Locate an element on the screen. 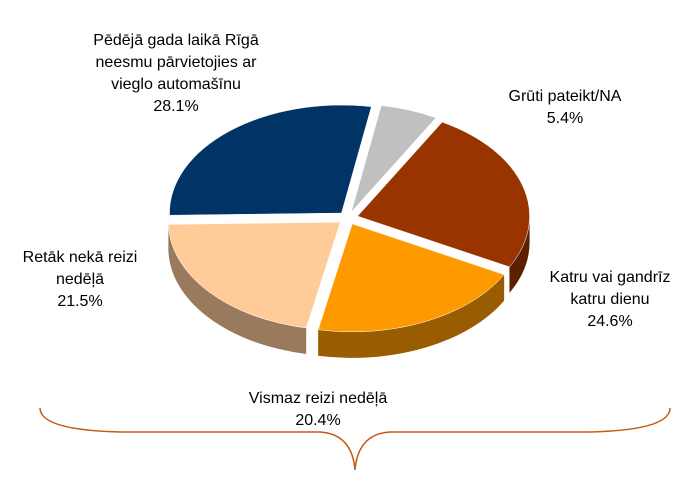 The image size is (696, 482). slice-label: Katru vai gandrīz katru dienu 24.6% is located at coordinates (610, 300).